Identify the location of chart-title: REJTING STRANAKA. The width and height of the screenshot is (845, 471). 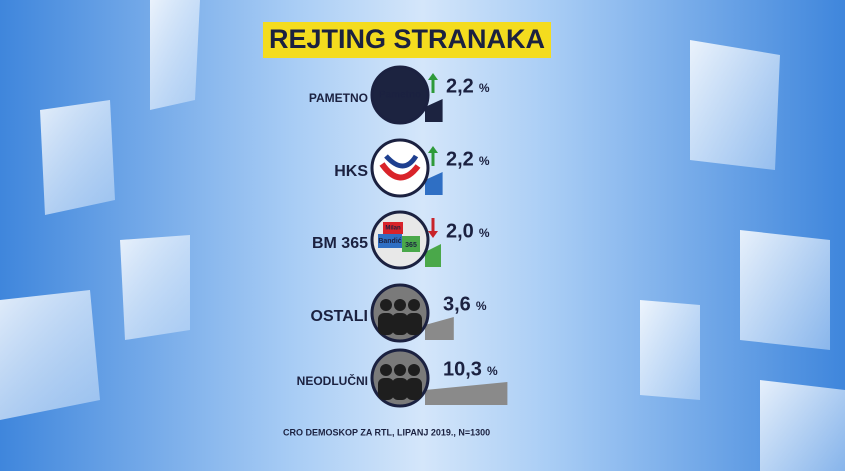
(407, 39).